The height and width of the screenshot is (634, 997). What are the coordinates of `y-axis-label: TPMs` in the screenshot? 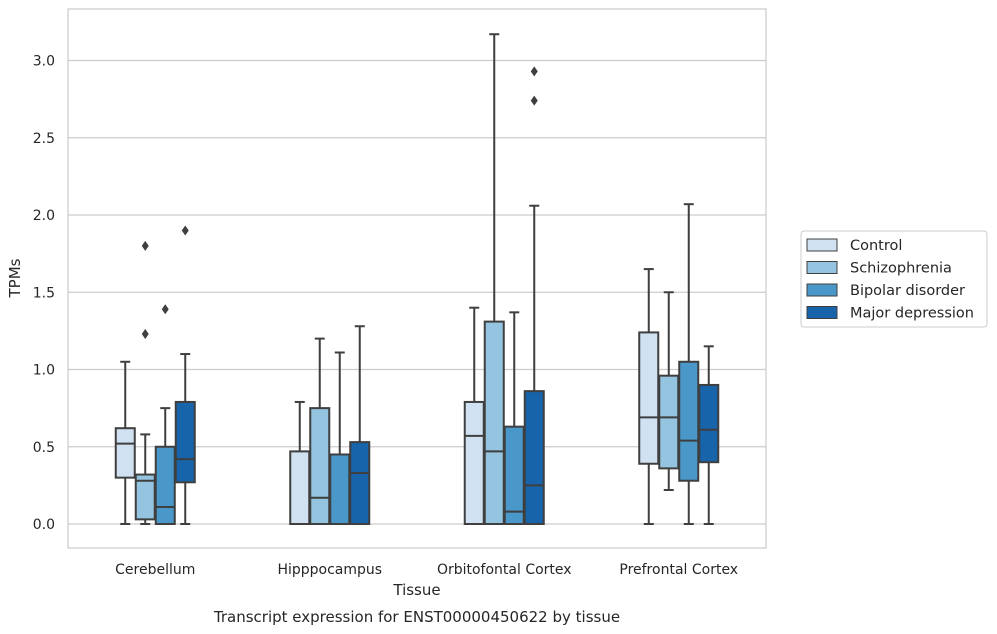 It's located at (15, 278).